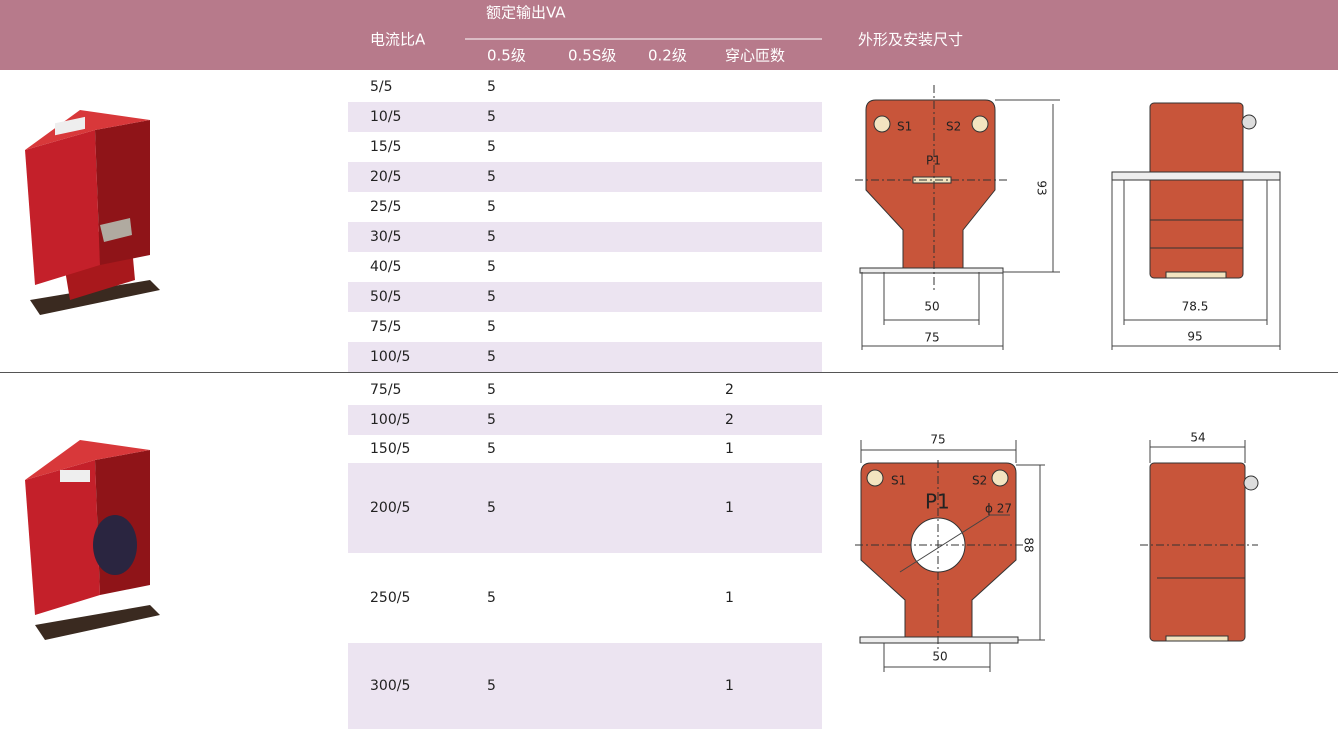 The height and width of the screenshot is (733, 1338). I want to click on header-band, so click(669, 35).